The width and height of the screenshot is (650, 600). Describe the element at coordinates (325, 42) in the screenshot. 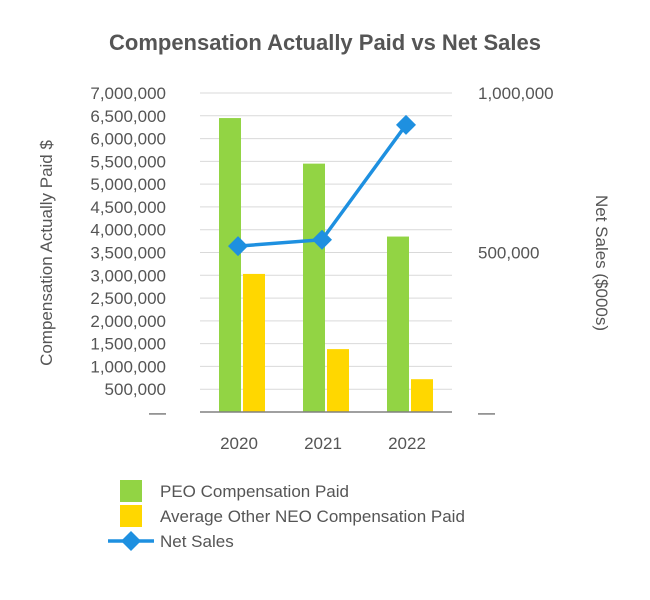

I see `chart-title: Compensation Actually Paid vs Net Sales` at that location.